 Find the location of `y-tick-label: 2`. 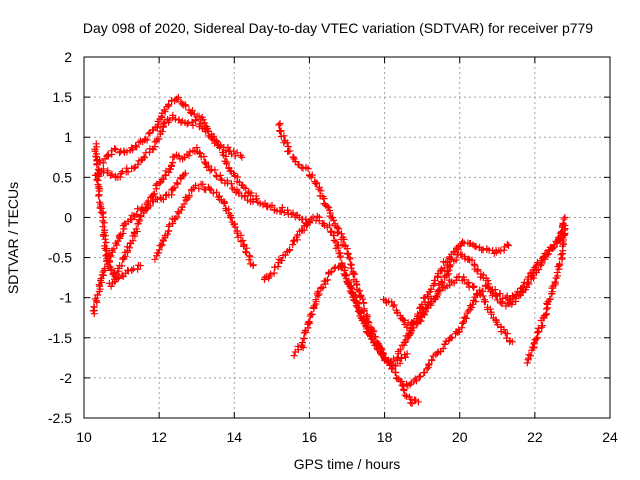

y-tick-label: 2 is located at coordinates (68, 57).